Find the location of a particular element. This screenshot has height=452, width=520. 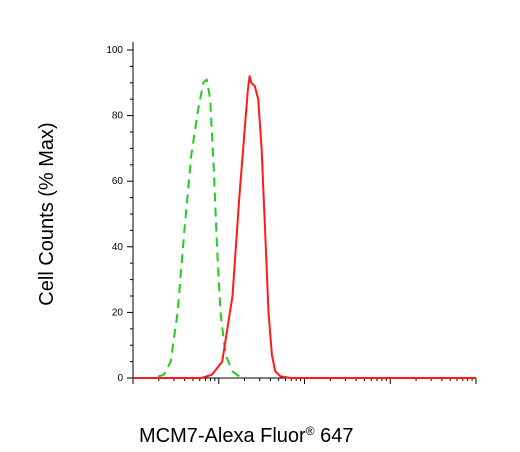

series-line-dashed-green is located at coordinates (195, 228).